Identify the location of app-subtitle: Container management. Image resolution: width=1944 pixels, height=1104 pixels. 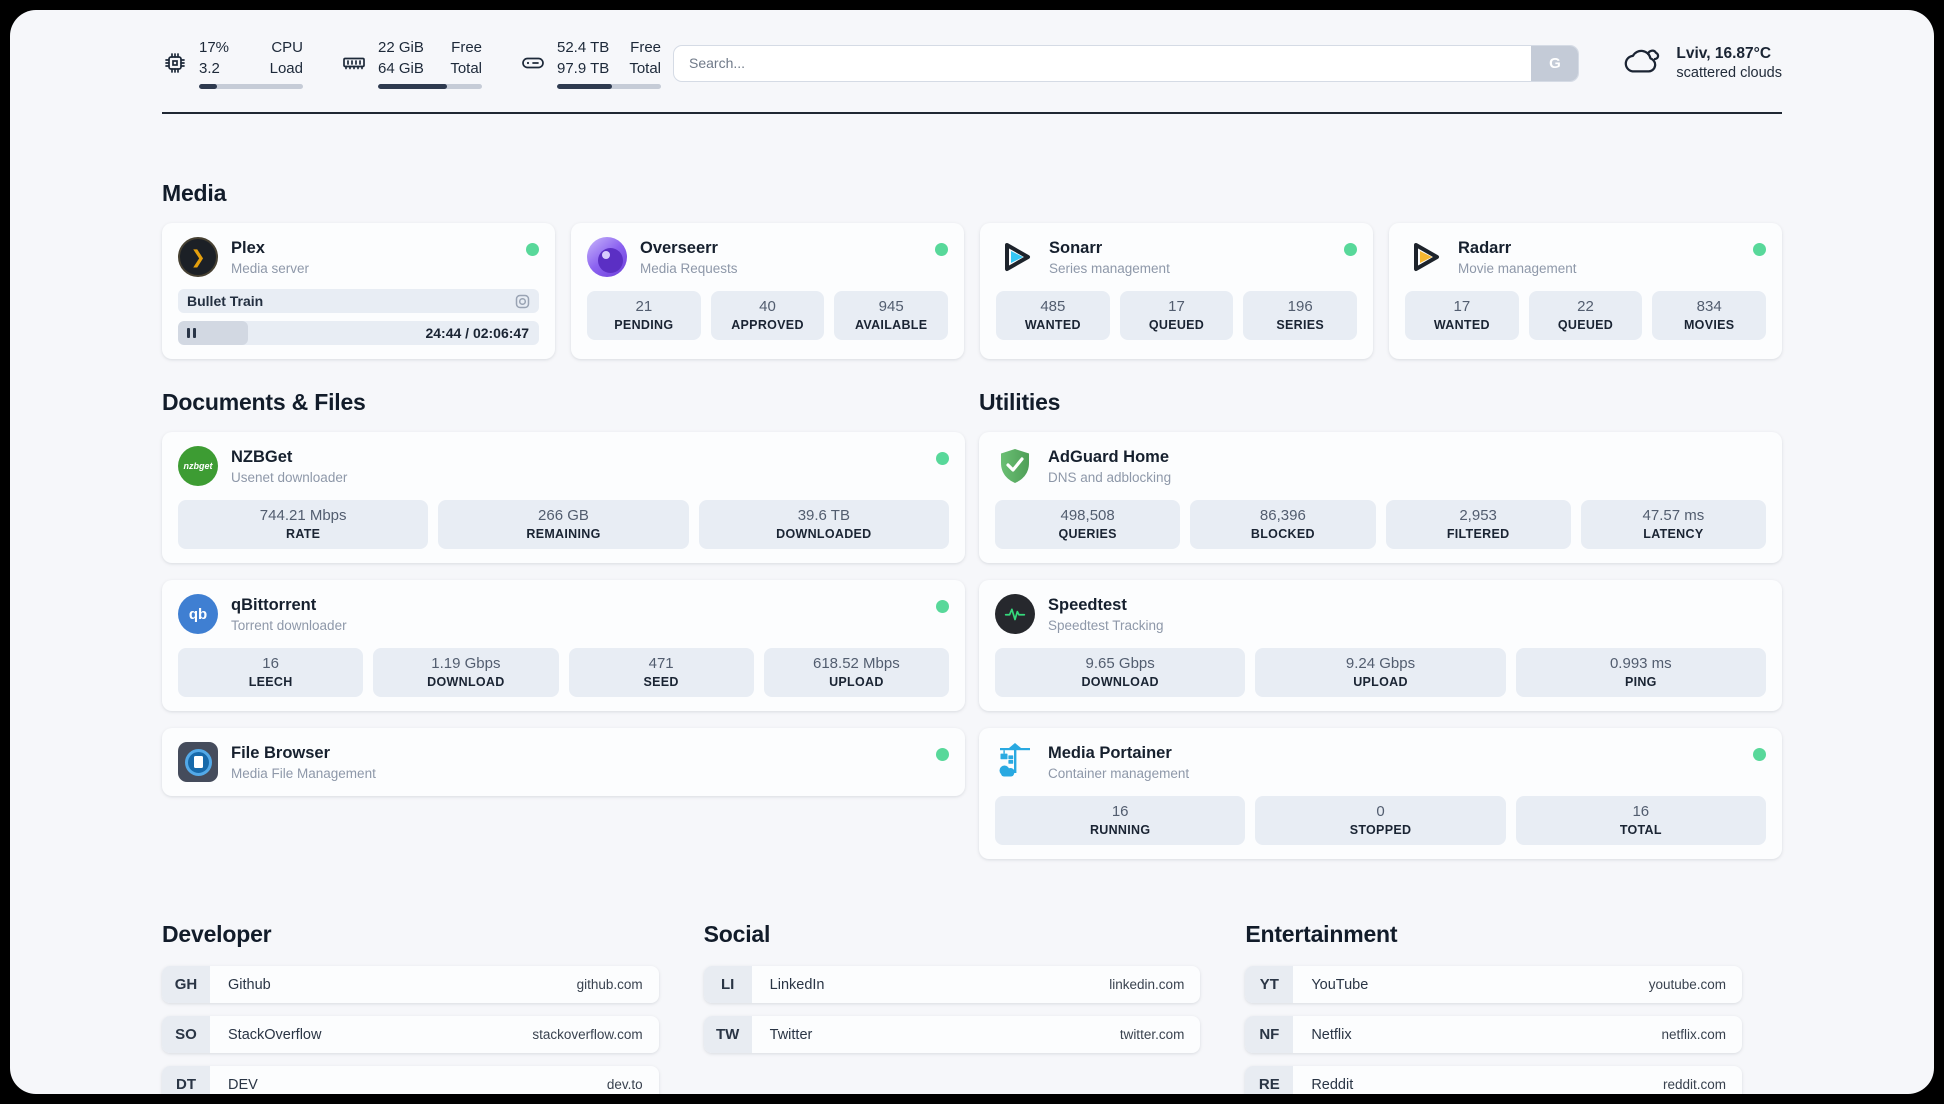
(1119, 773).